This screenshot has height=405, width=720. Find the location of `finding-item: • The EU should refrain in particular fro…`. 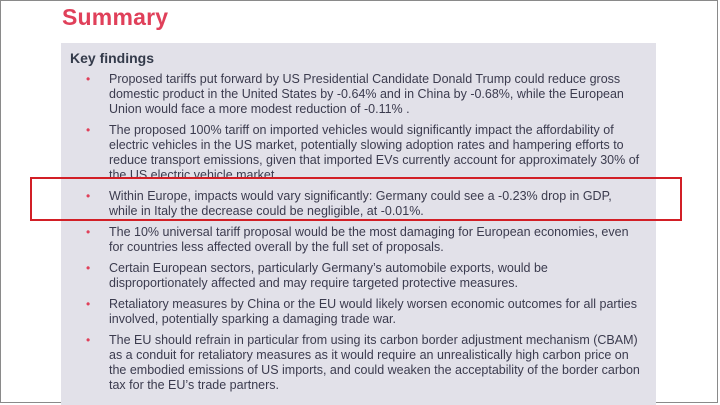

finding-item: • The EU should refrain in particular fro… is located at coordinates (358, 363).